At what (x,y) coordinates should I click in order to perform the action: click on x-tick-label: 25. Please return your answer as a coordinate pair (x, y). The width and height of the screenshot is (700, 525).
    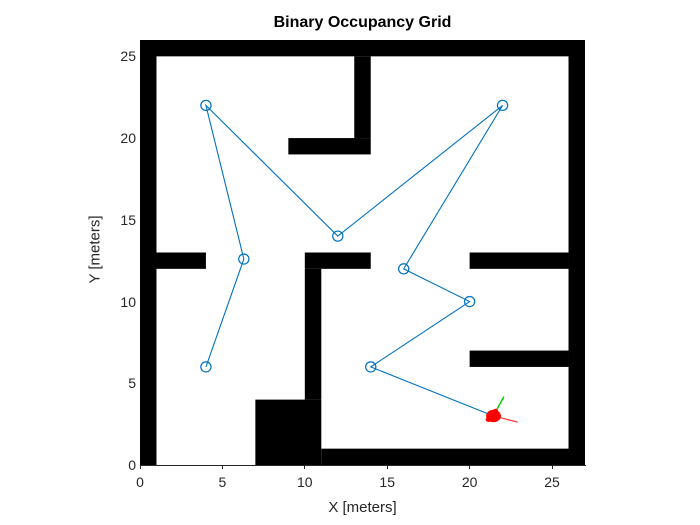
    Looking at the image, I should click on (552, 482).